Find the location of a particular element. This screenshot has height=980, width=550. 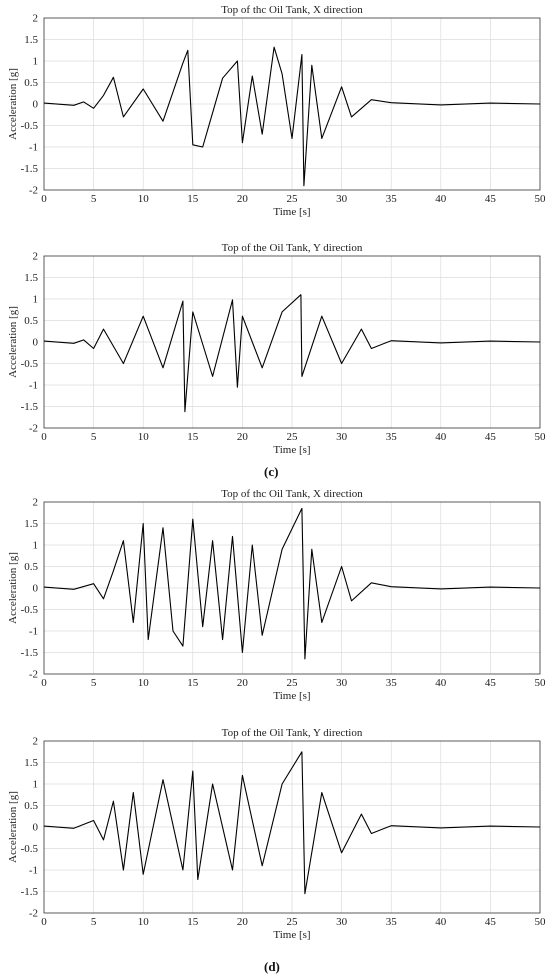

panel-label-d: (d) is located at coordinates (272, 966).